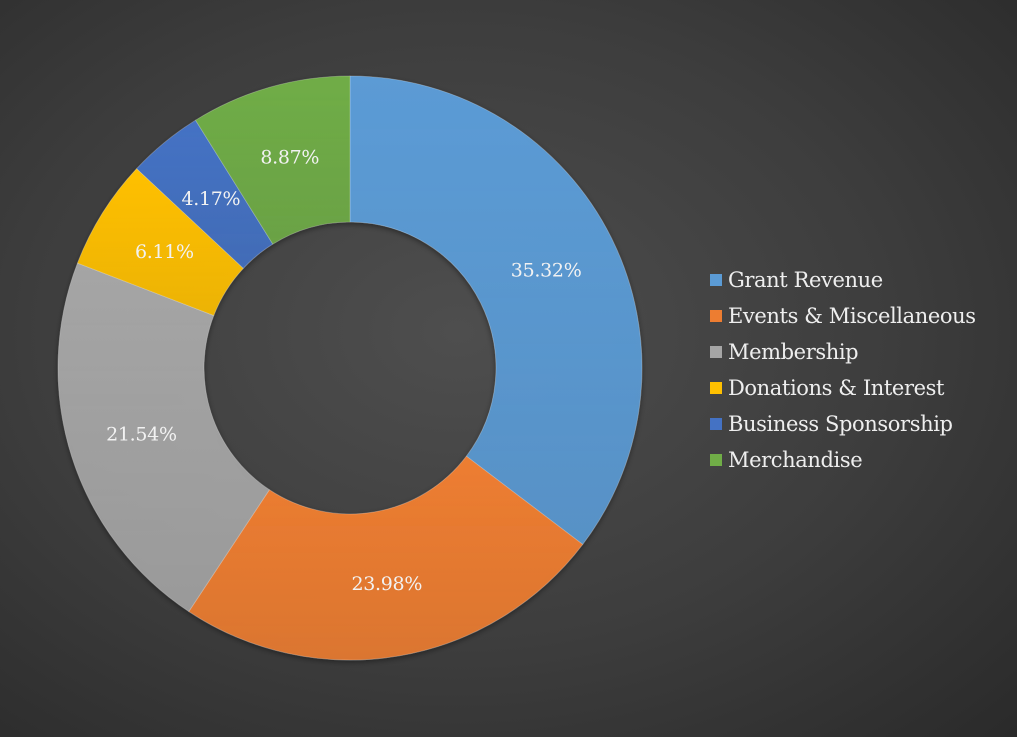 This screenshot has height=737, width=1017. Describe the element at coordinates (164, 252) in the screenshot. I see `data-label-donations-and-interest: 6.11%` at that location.